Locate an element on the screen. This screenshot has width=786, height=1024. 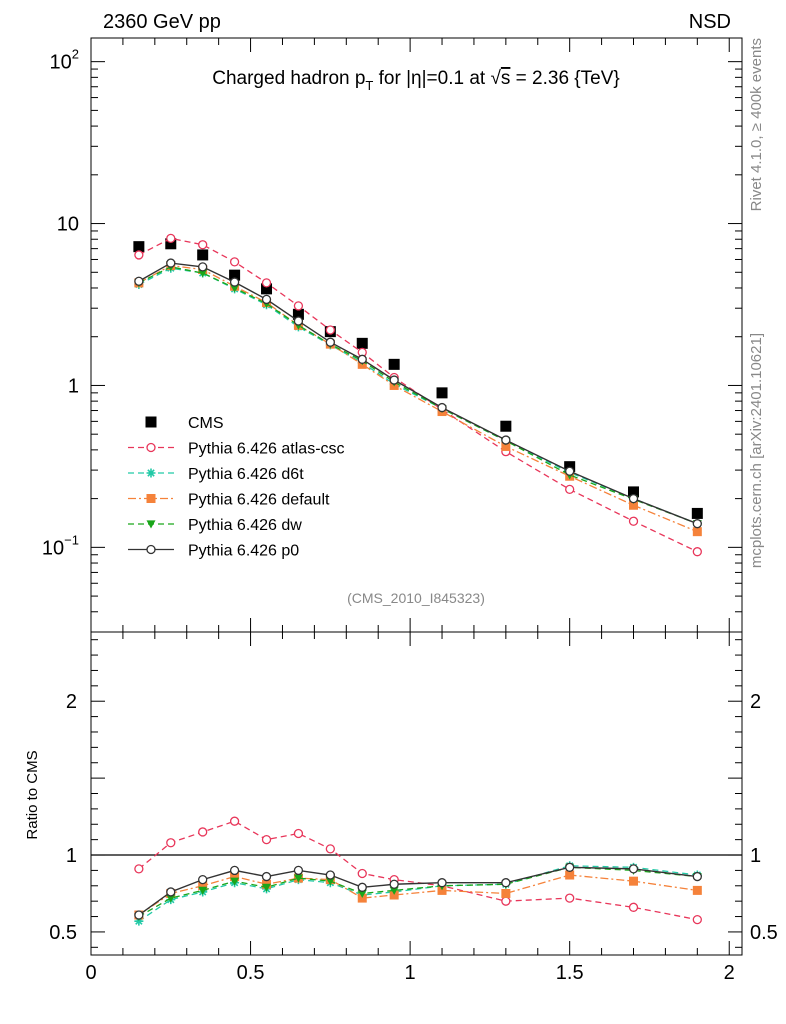
legend-label: Pythia 6.426 dw is located at coordinates (245, 525).